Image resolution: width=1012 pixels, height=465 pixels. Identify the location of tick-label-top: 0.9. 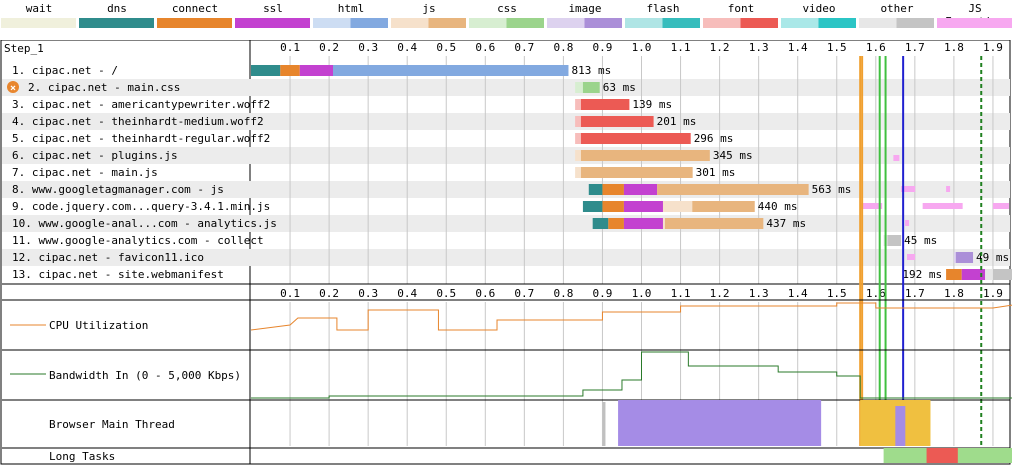
(603, 47).